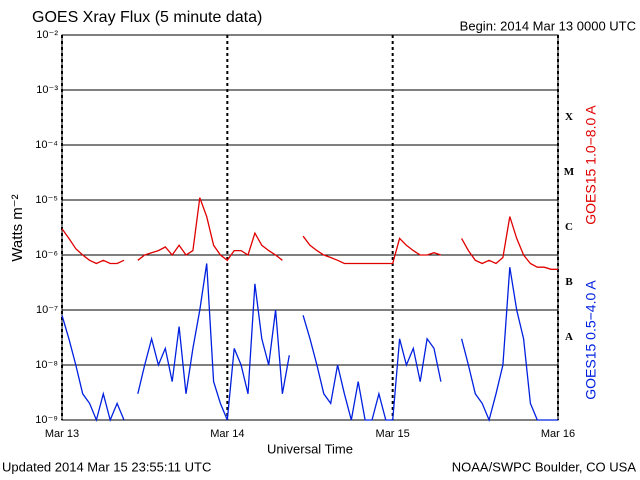 This screenshot has height=480, width=640. What do you see at coordinates (46, 255) in the screenshot?
I see `y-tick-label: 10⁻⁶` at bounding box center [46, 255].